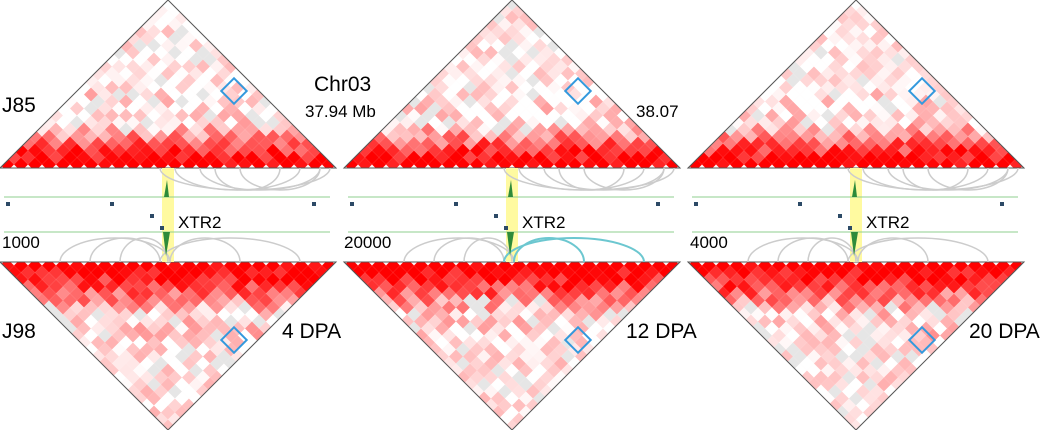 Image resolution: width=1053 pixels, height=430 pixels. What do you see at coordinates (19, 105) in the screenshot?
I see `top-sample-label: J85` at bounding box center [19, 105].